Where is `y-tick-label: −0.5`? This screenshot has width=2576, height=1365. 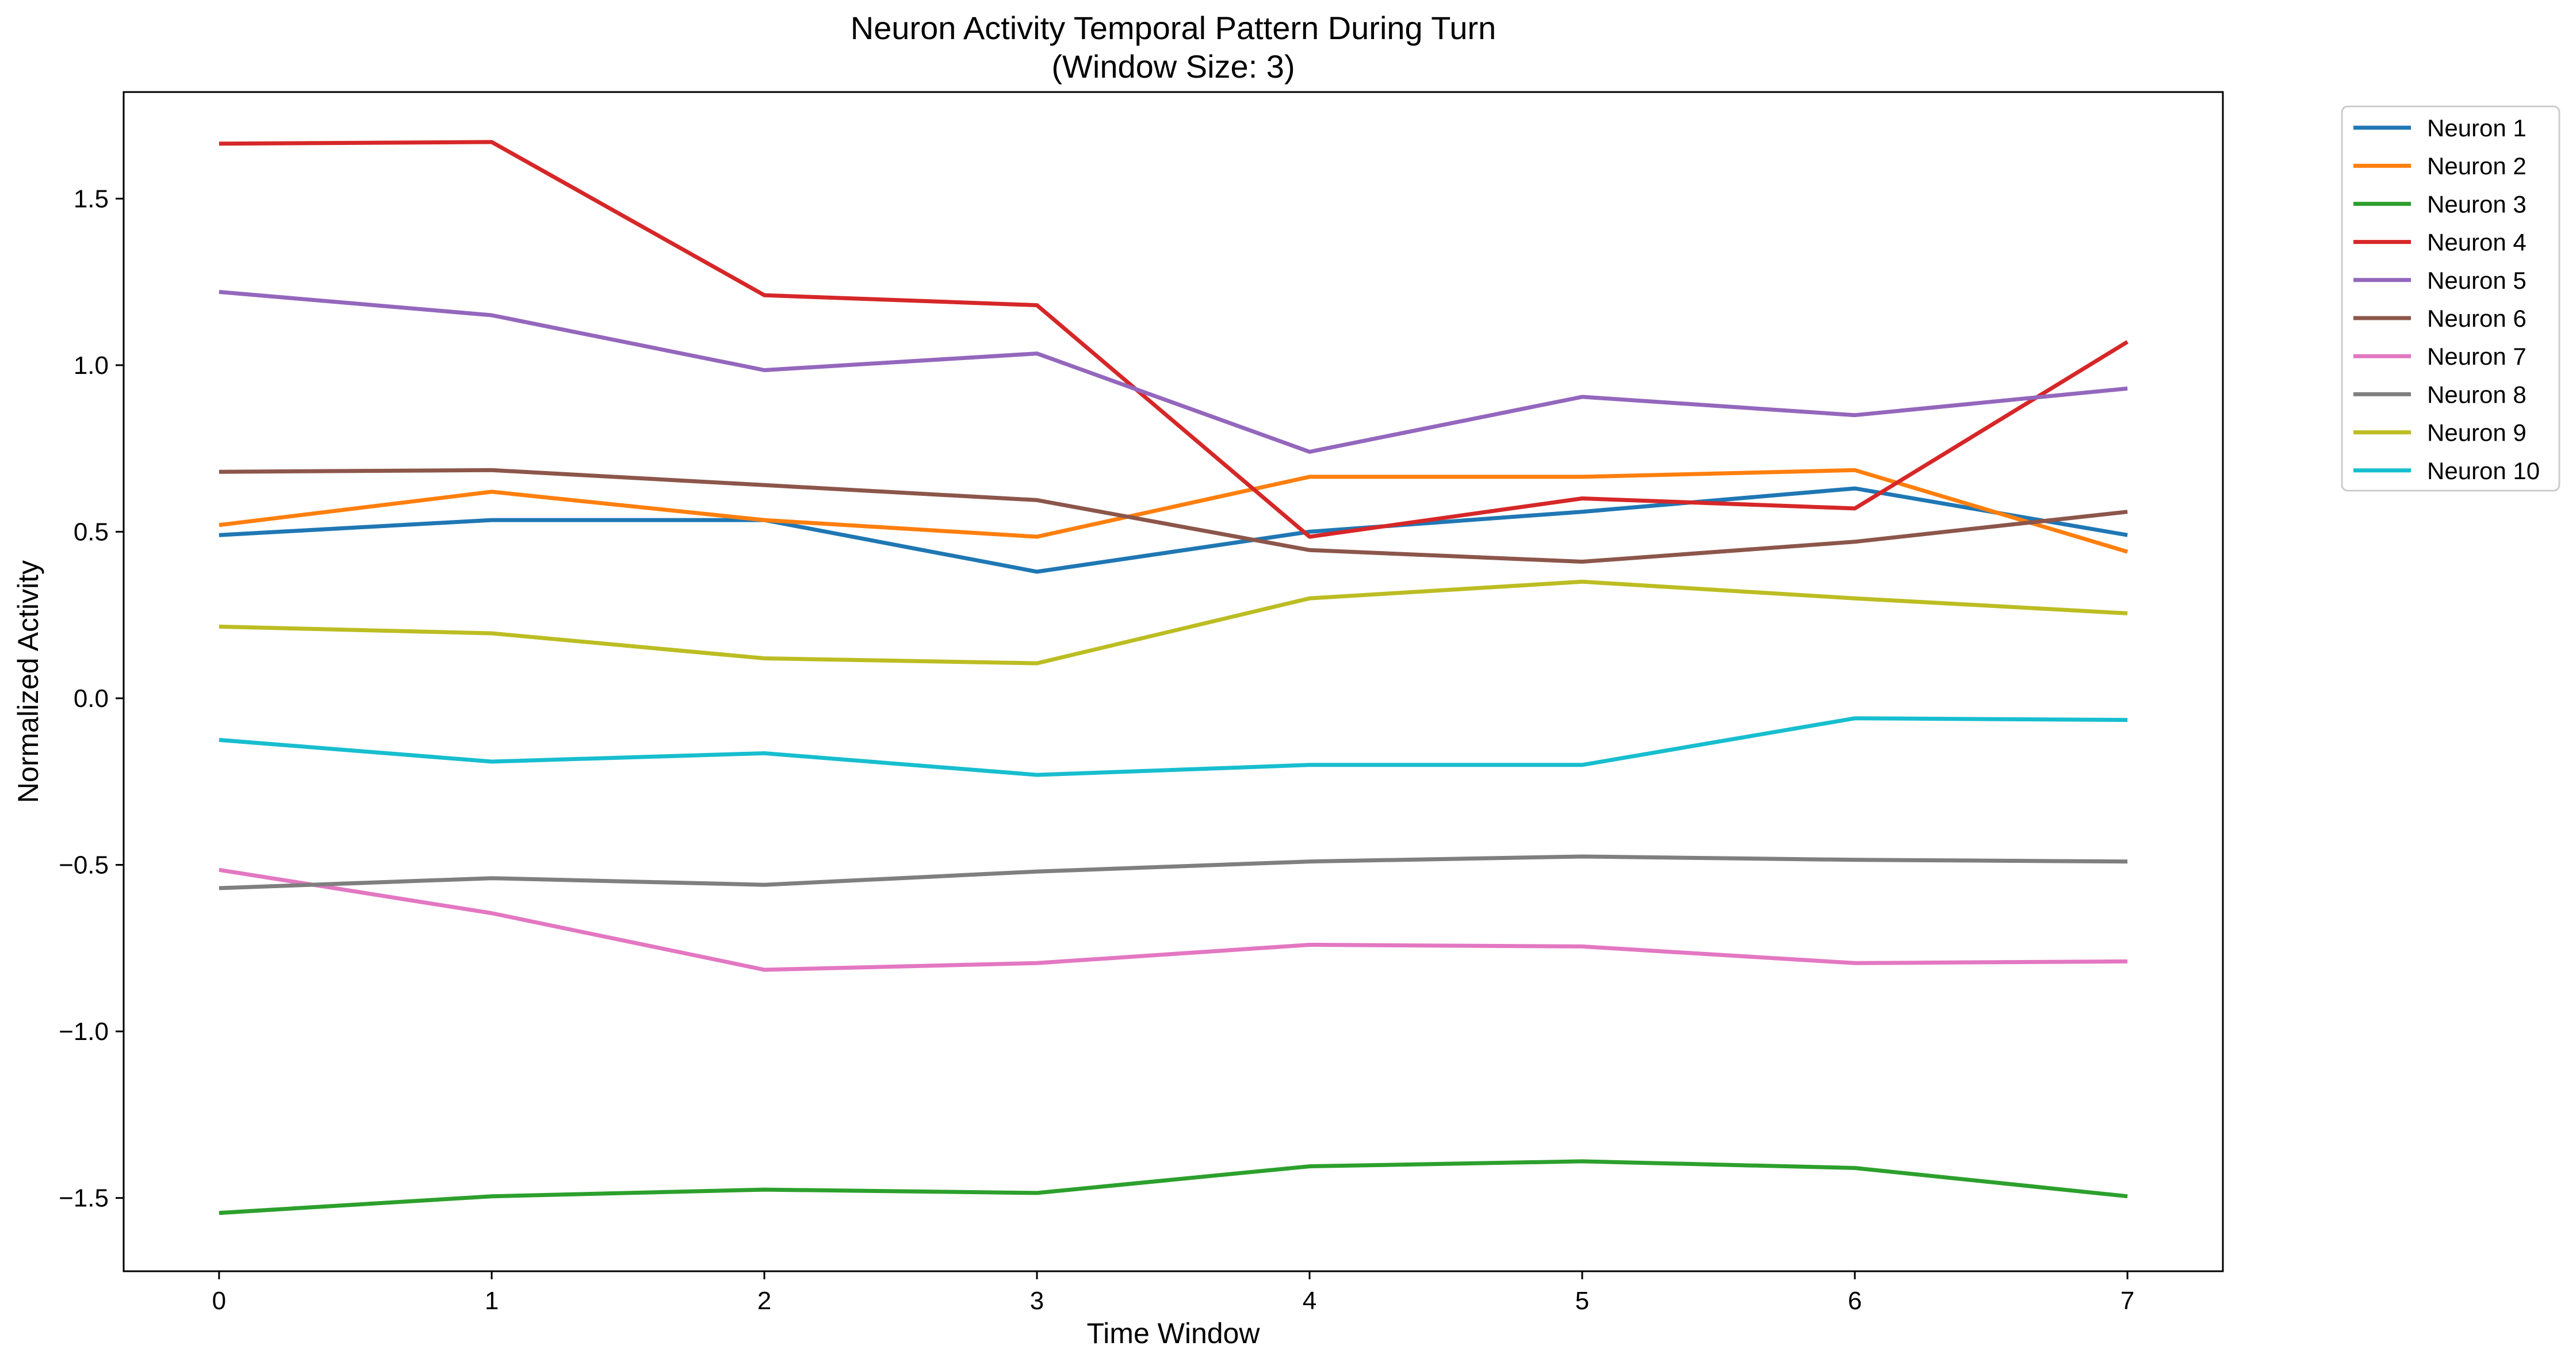
y-tick-label: −0.5 is located at coordinates (84, 865).